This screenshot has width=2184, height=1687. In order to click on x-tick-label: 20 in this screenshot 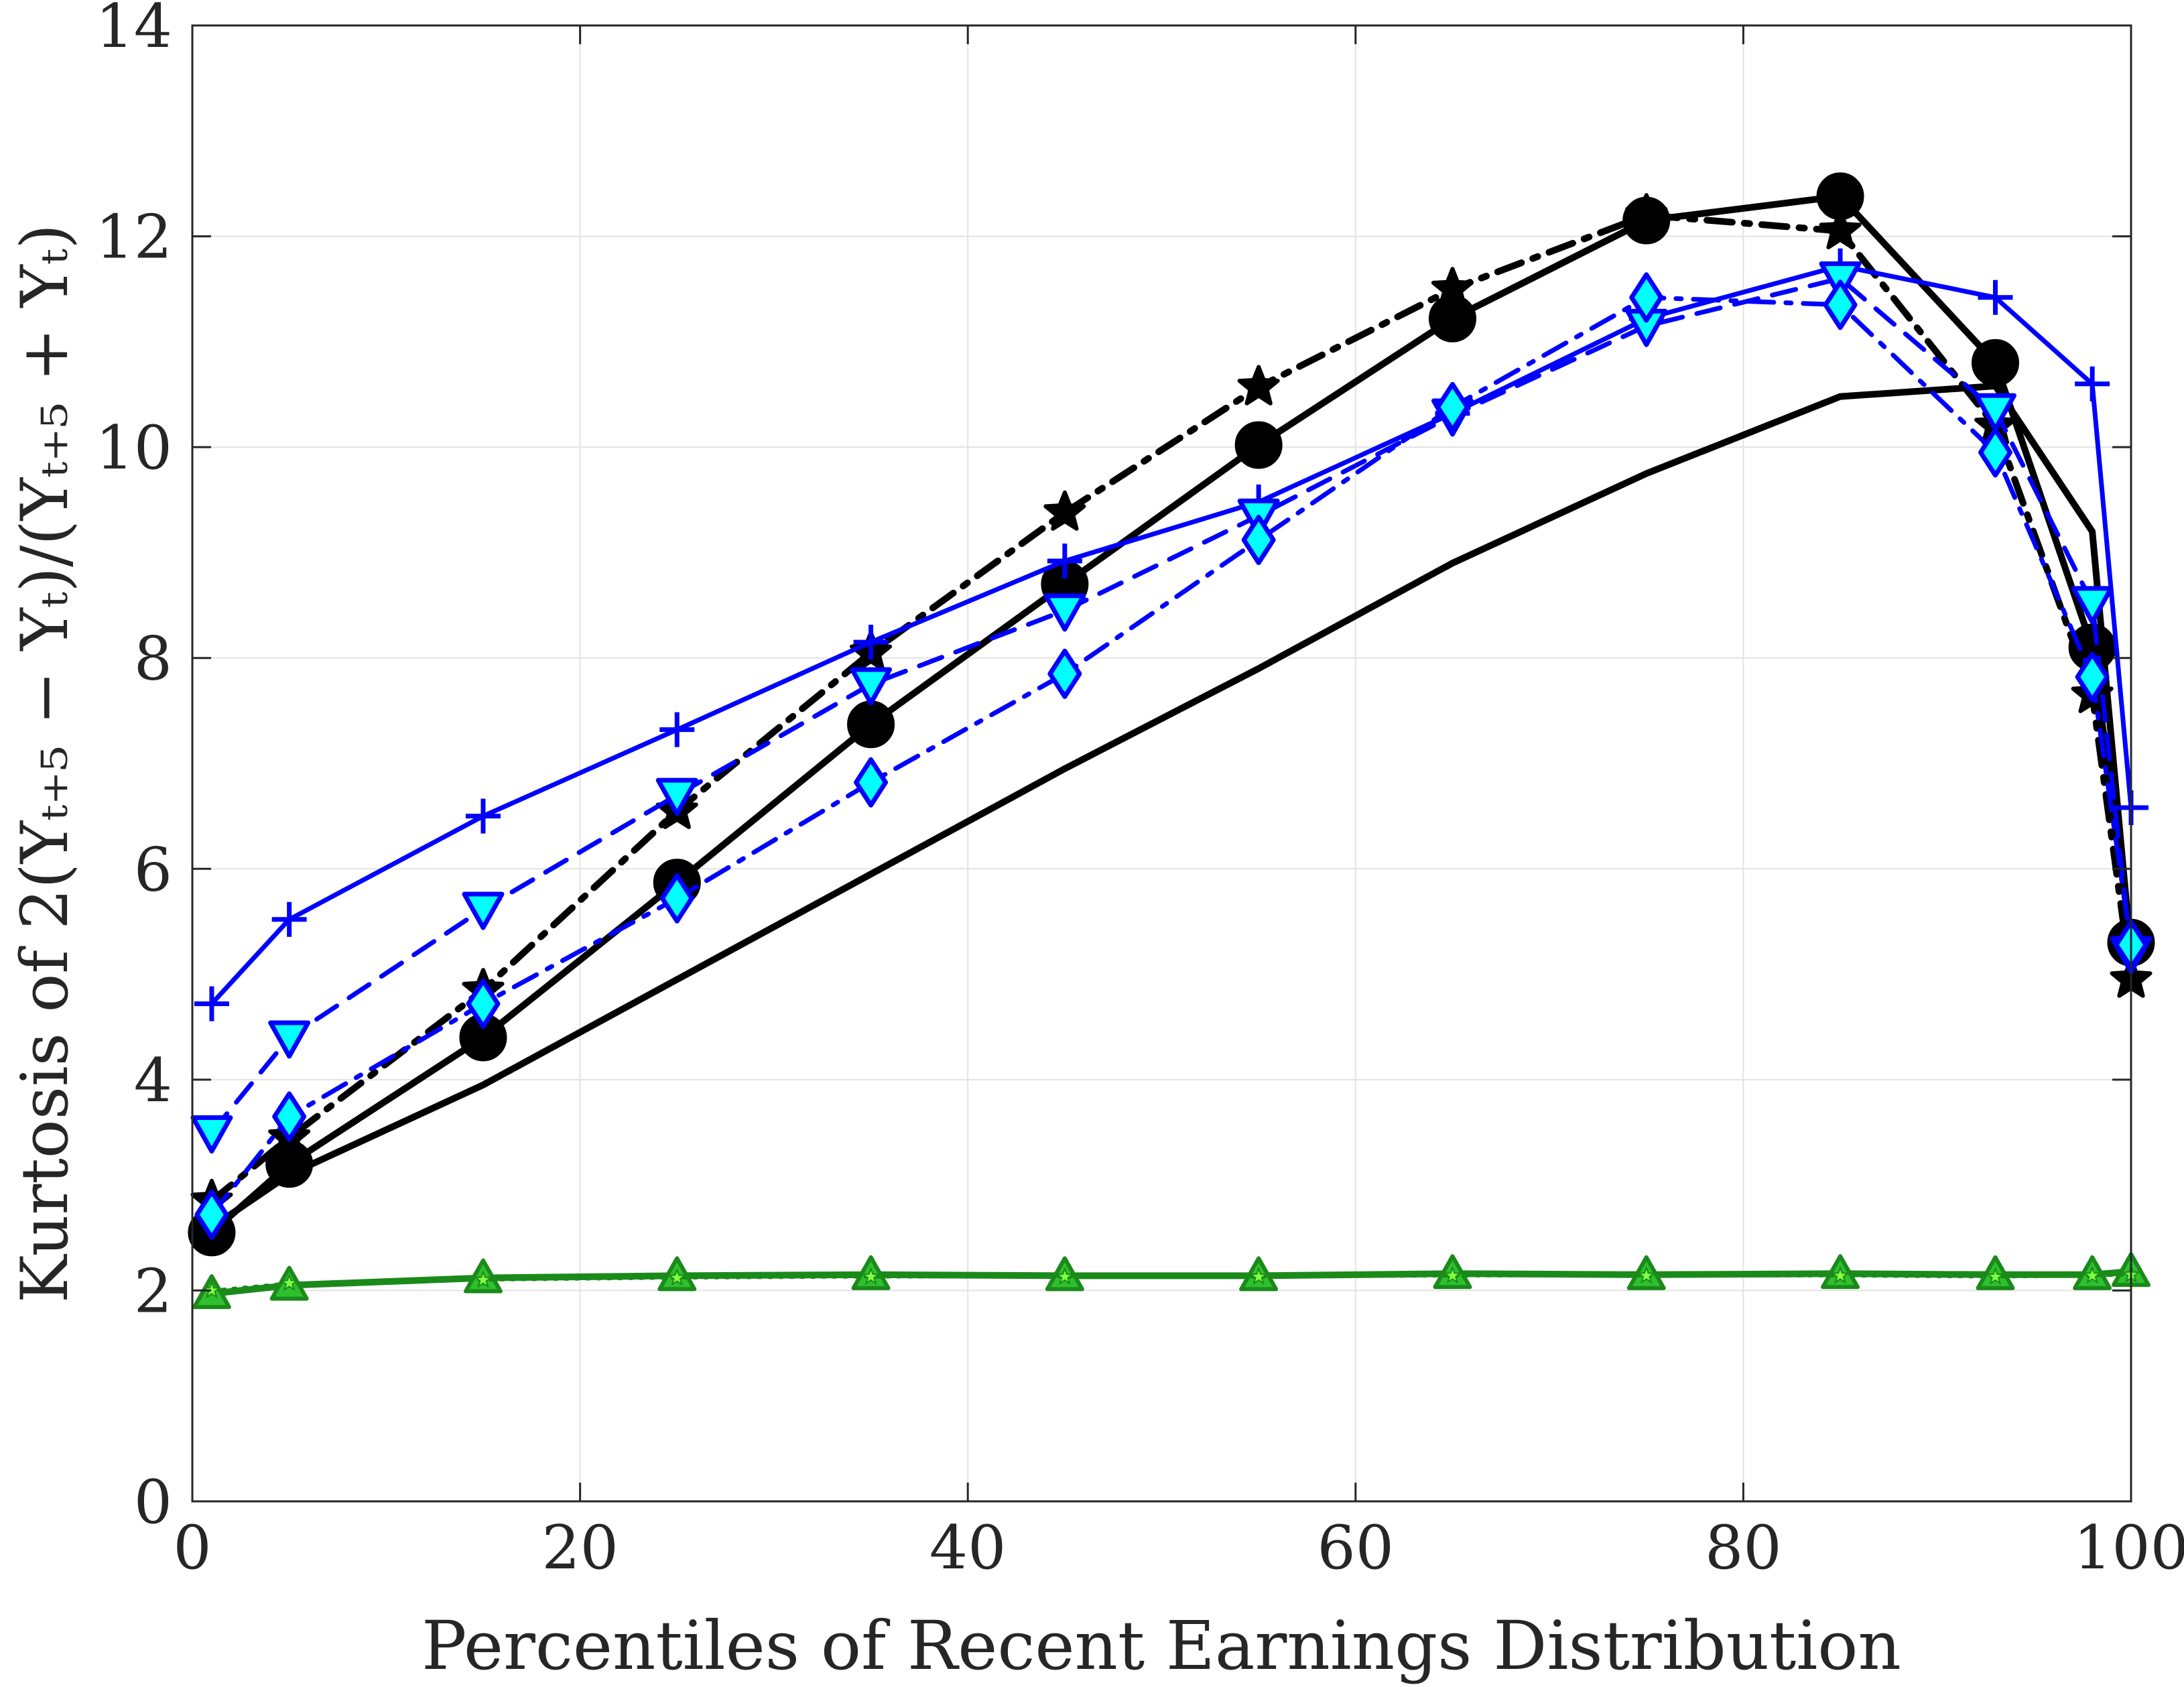, I will do `click(580, 1548)`.